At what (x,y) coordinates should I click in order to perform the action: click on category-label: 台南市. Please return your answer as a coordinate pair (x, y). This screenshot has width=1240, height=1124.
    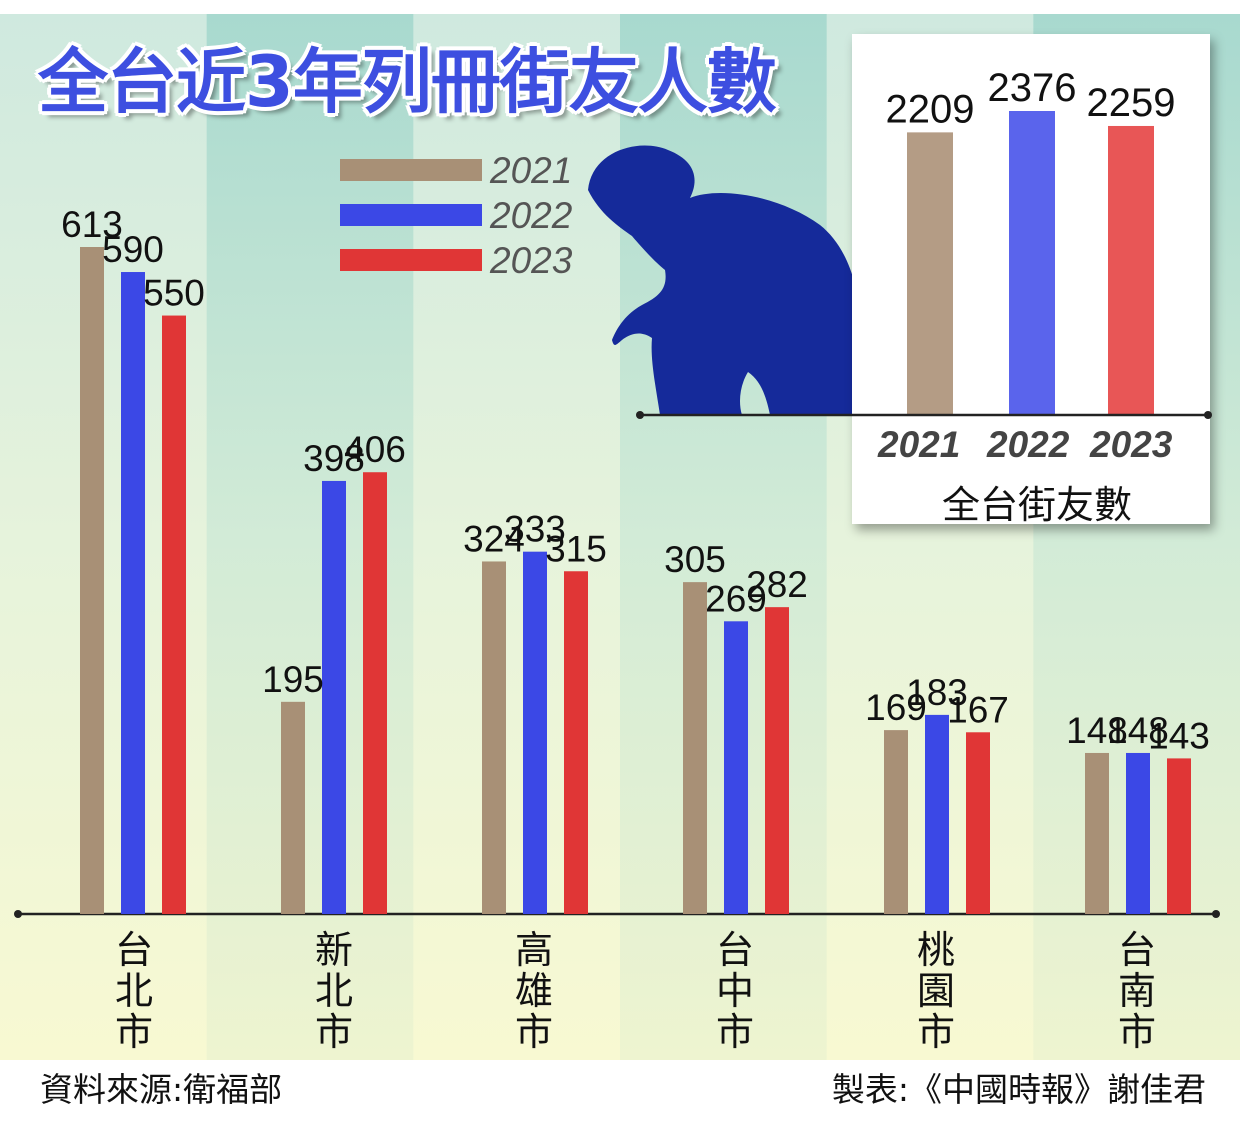
    Looking at the image, I should click on (1136, 991).